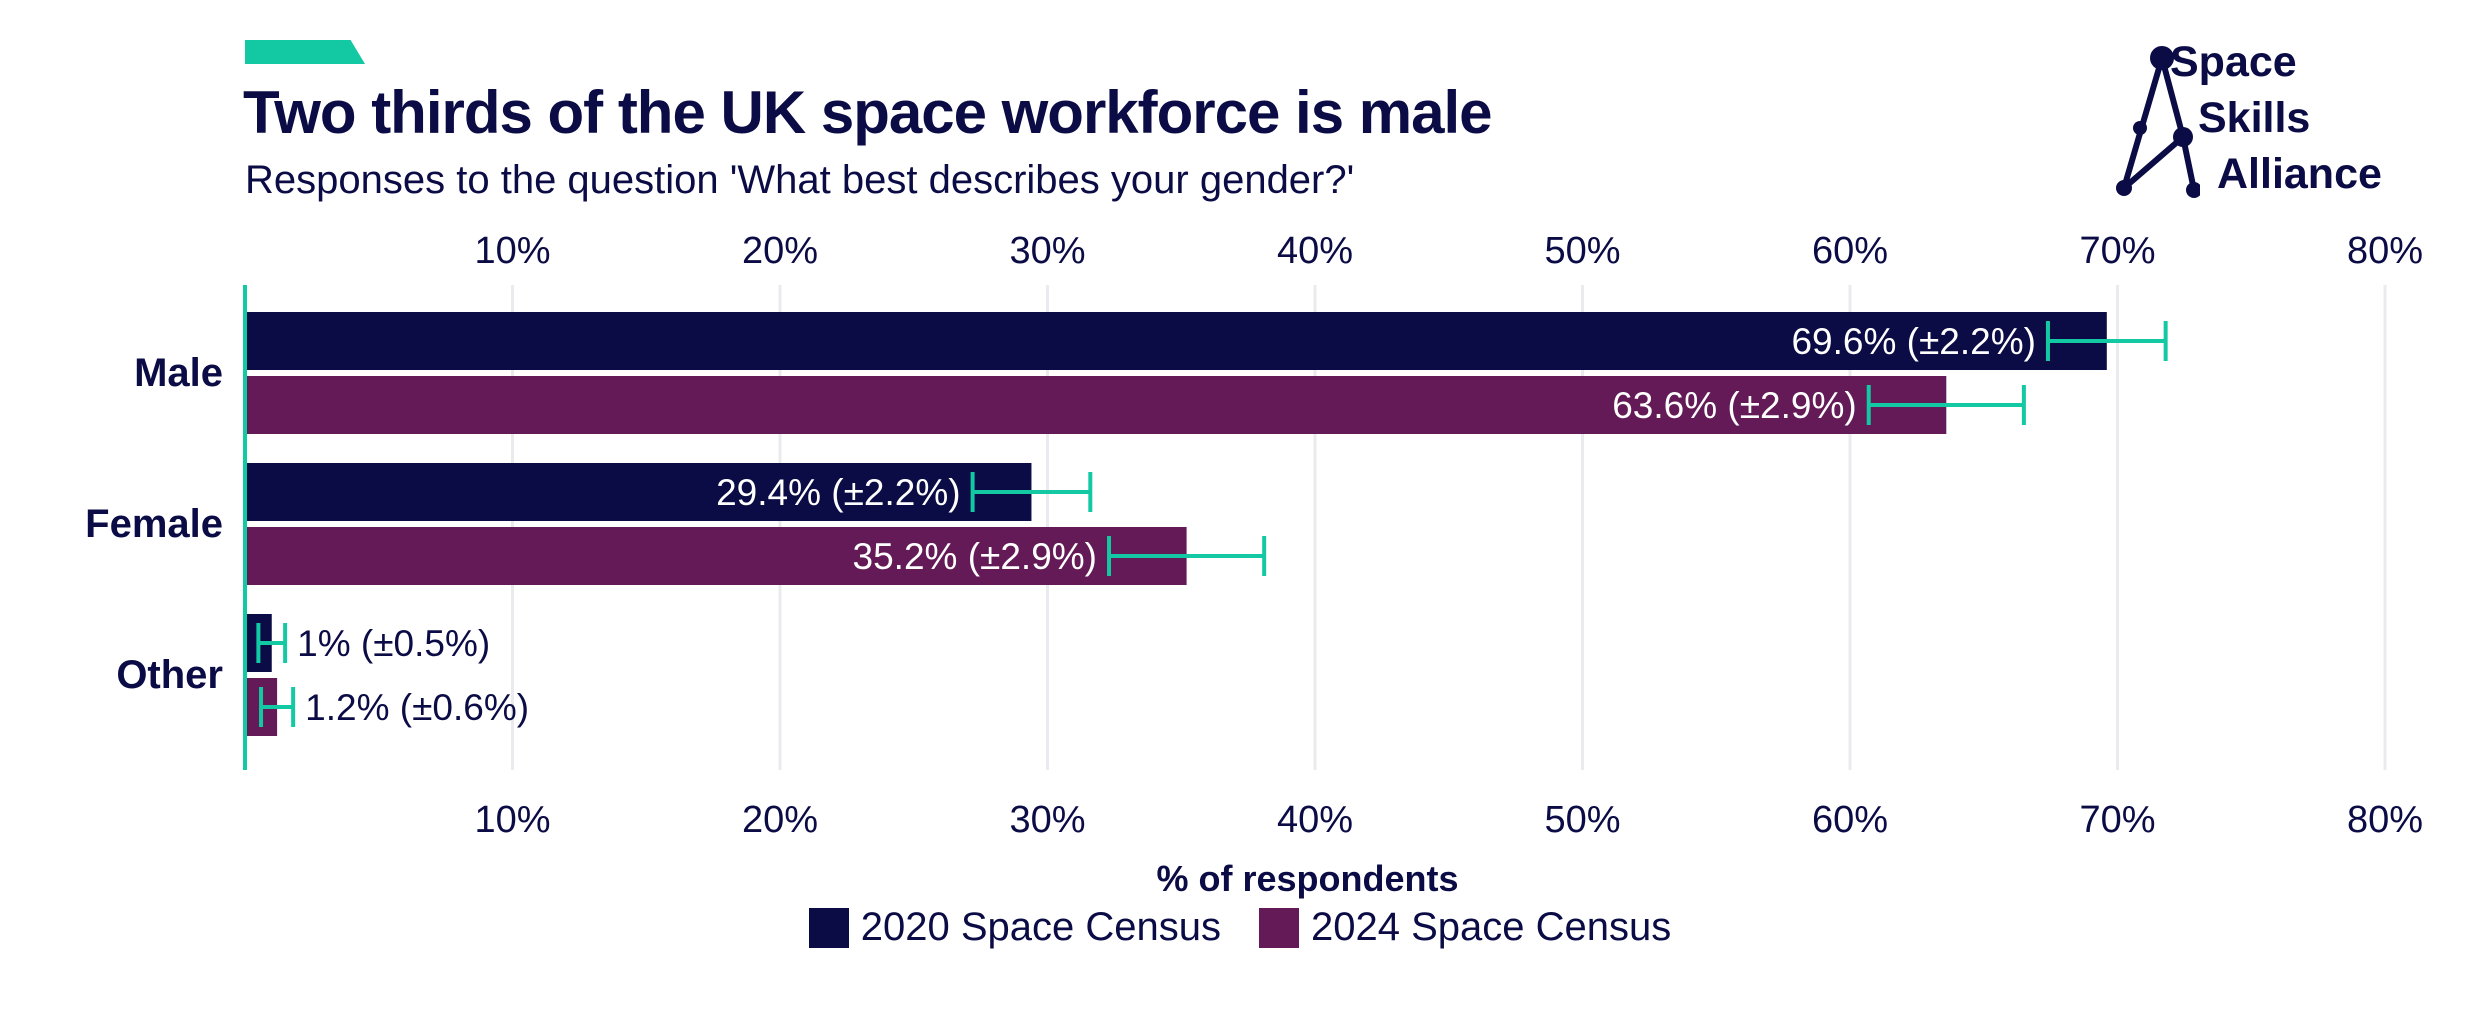  I want to click on bar-2024-male, so click(1096, 405).